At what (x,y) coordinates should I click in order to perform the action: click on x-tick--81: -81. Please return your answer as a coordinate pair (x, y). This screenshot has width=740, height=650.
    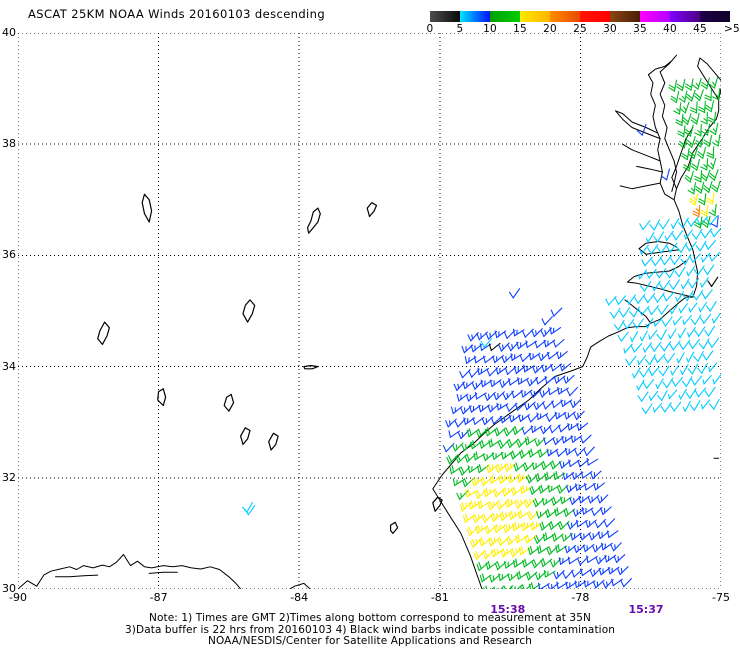
    Looking at the image, I should click on (439, 597).